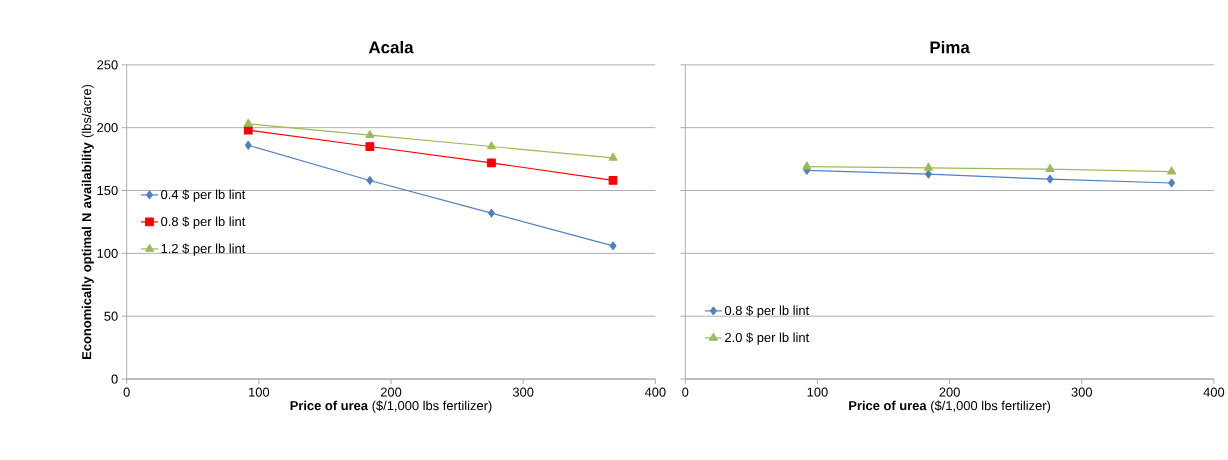  I want to click on y-tick-label: 150, so click(107, 191).